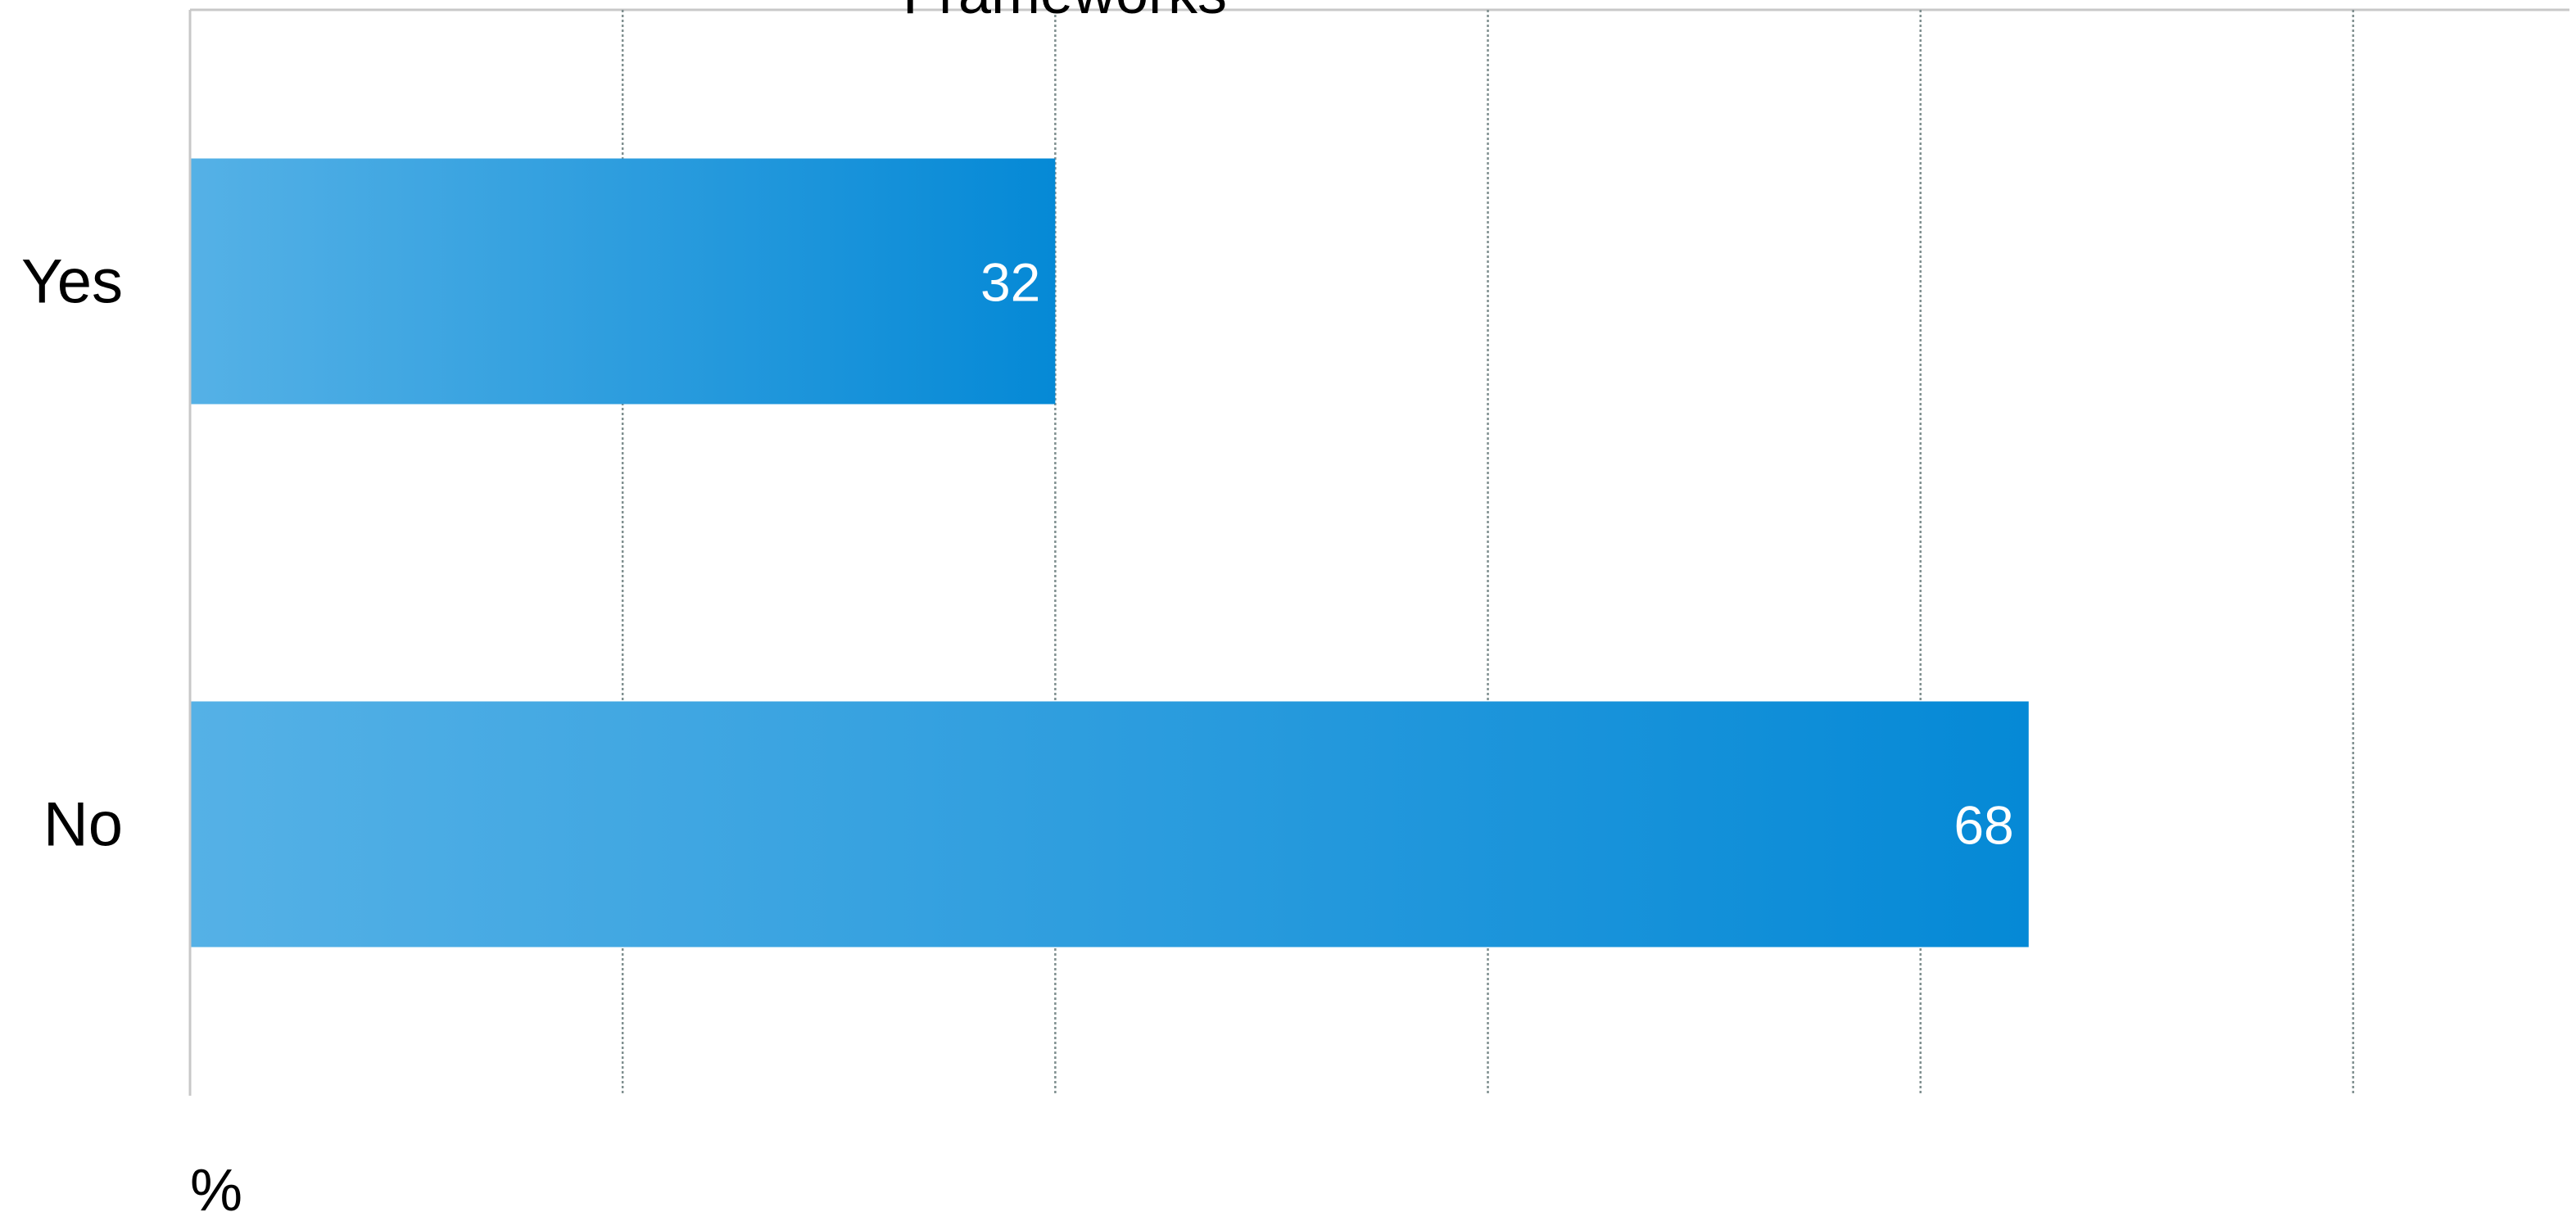 The height and width of the screenshot is (1212, 2576). Describe the element at coordinates (216, 1185) in the screenshot. I see `x-axis-label: %` at that location.